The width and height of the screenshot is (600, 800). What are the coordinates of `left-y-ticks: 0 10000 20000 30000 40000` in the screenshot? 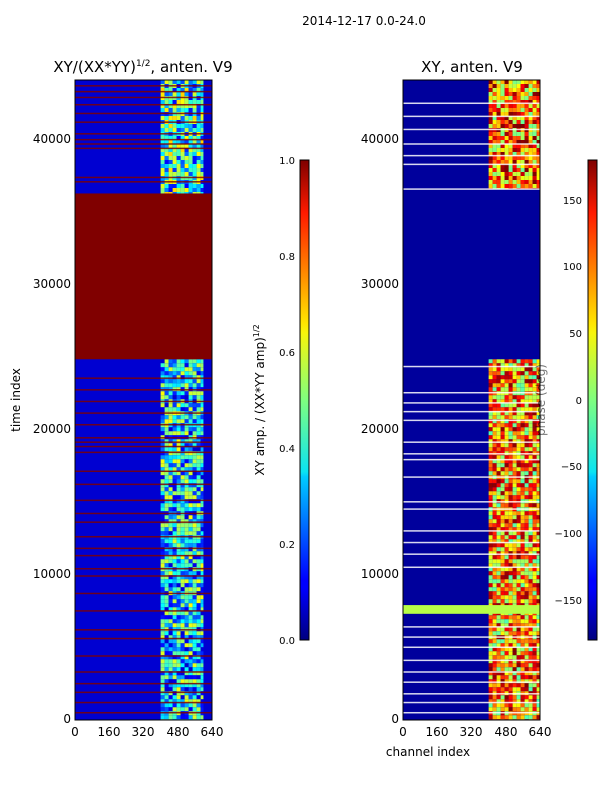 It's located at (52, 429).